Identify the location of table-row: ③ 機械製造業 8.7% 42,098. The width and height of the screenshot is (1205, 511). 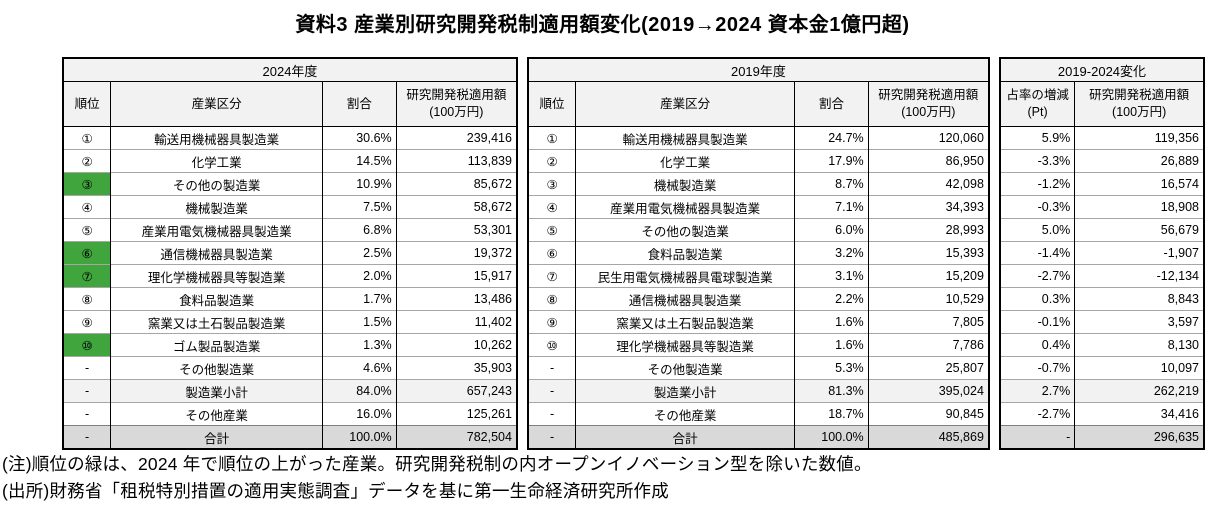
(758, 184).